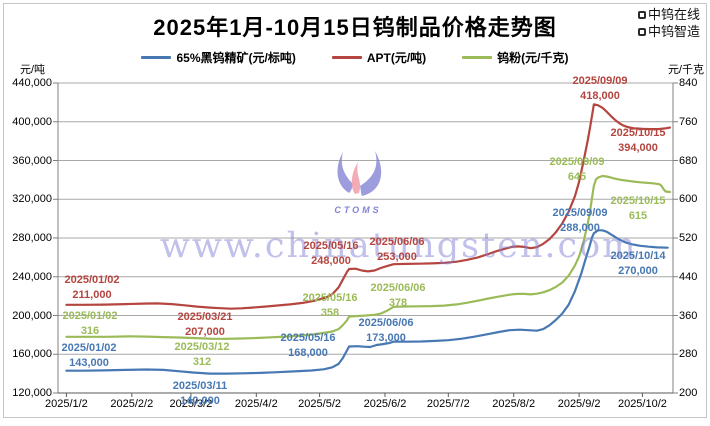  Describe the element at coordinates (355, 27) in the screenshot. I see `chart-title: 2025年1月-10月15日钨制品价格走势图` at that location.